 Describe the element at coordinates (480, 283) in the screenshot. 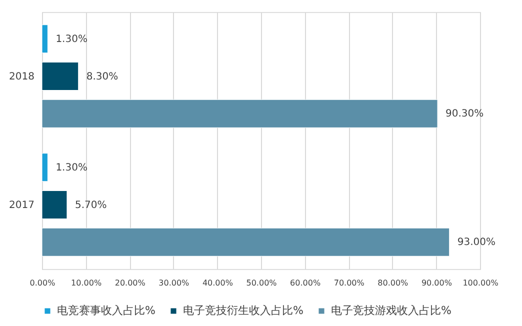

I see `x-tick-label: 100.00%` at that location.